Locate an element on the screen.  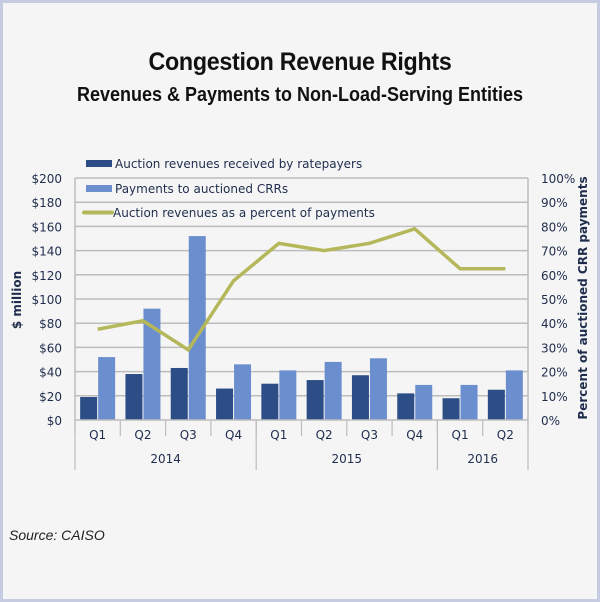
y-tick-label-right: 40% is located at coordinates (554, 324).